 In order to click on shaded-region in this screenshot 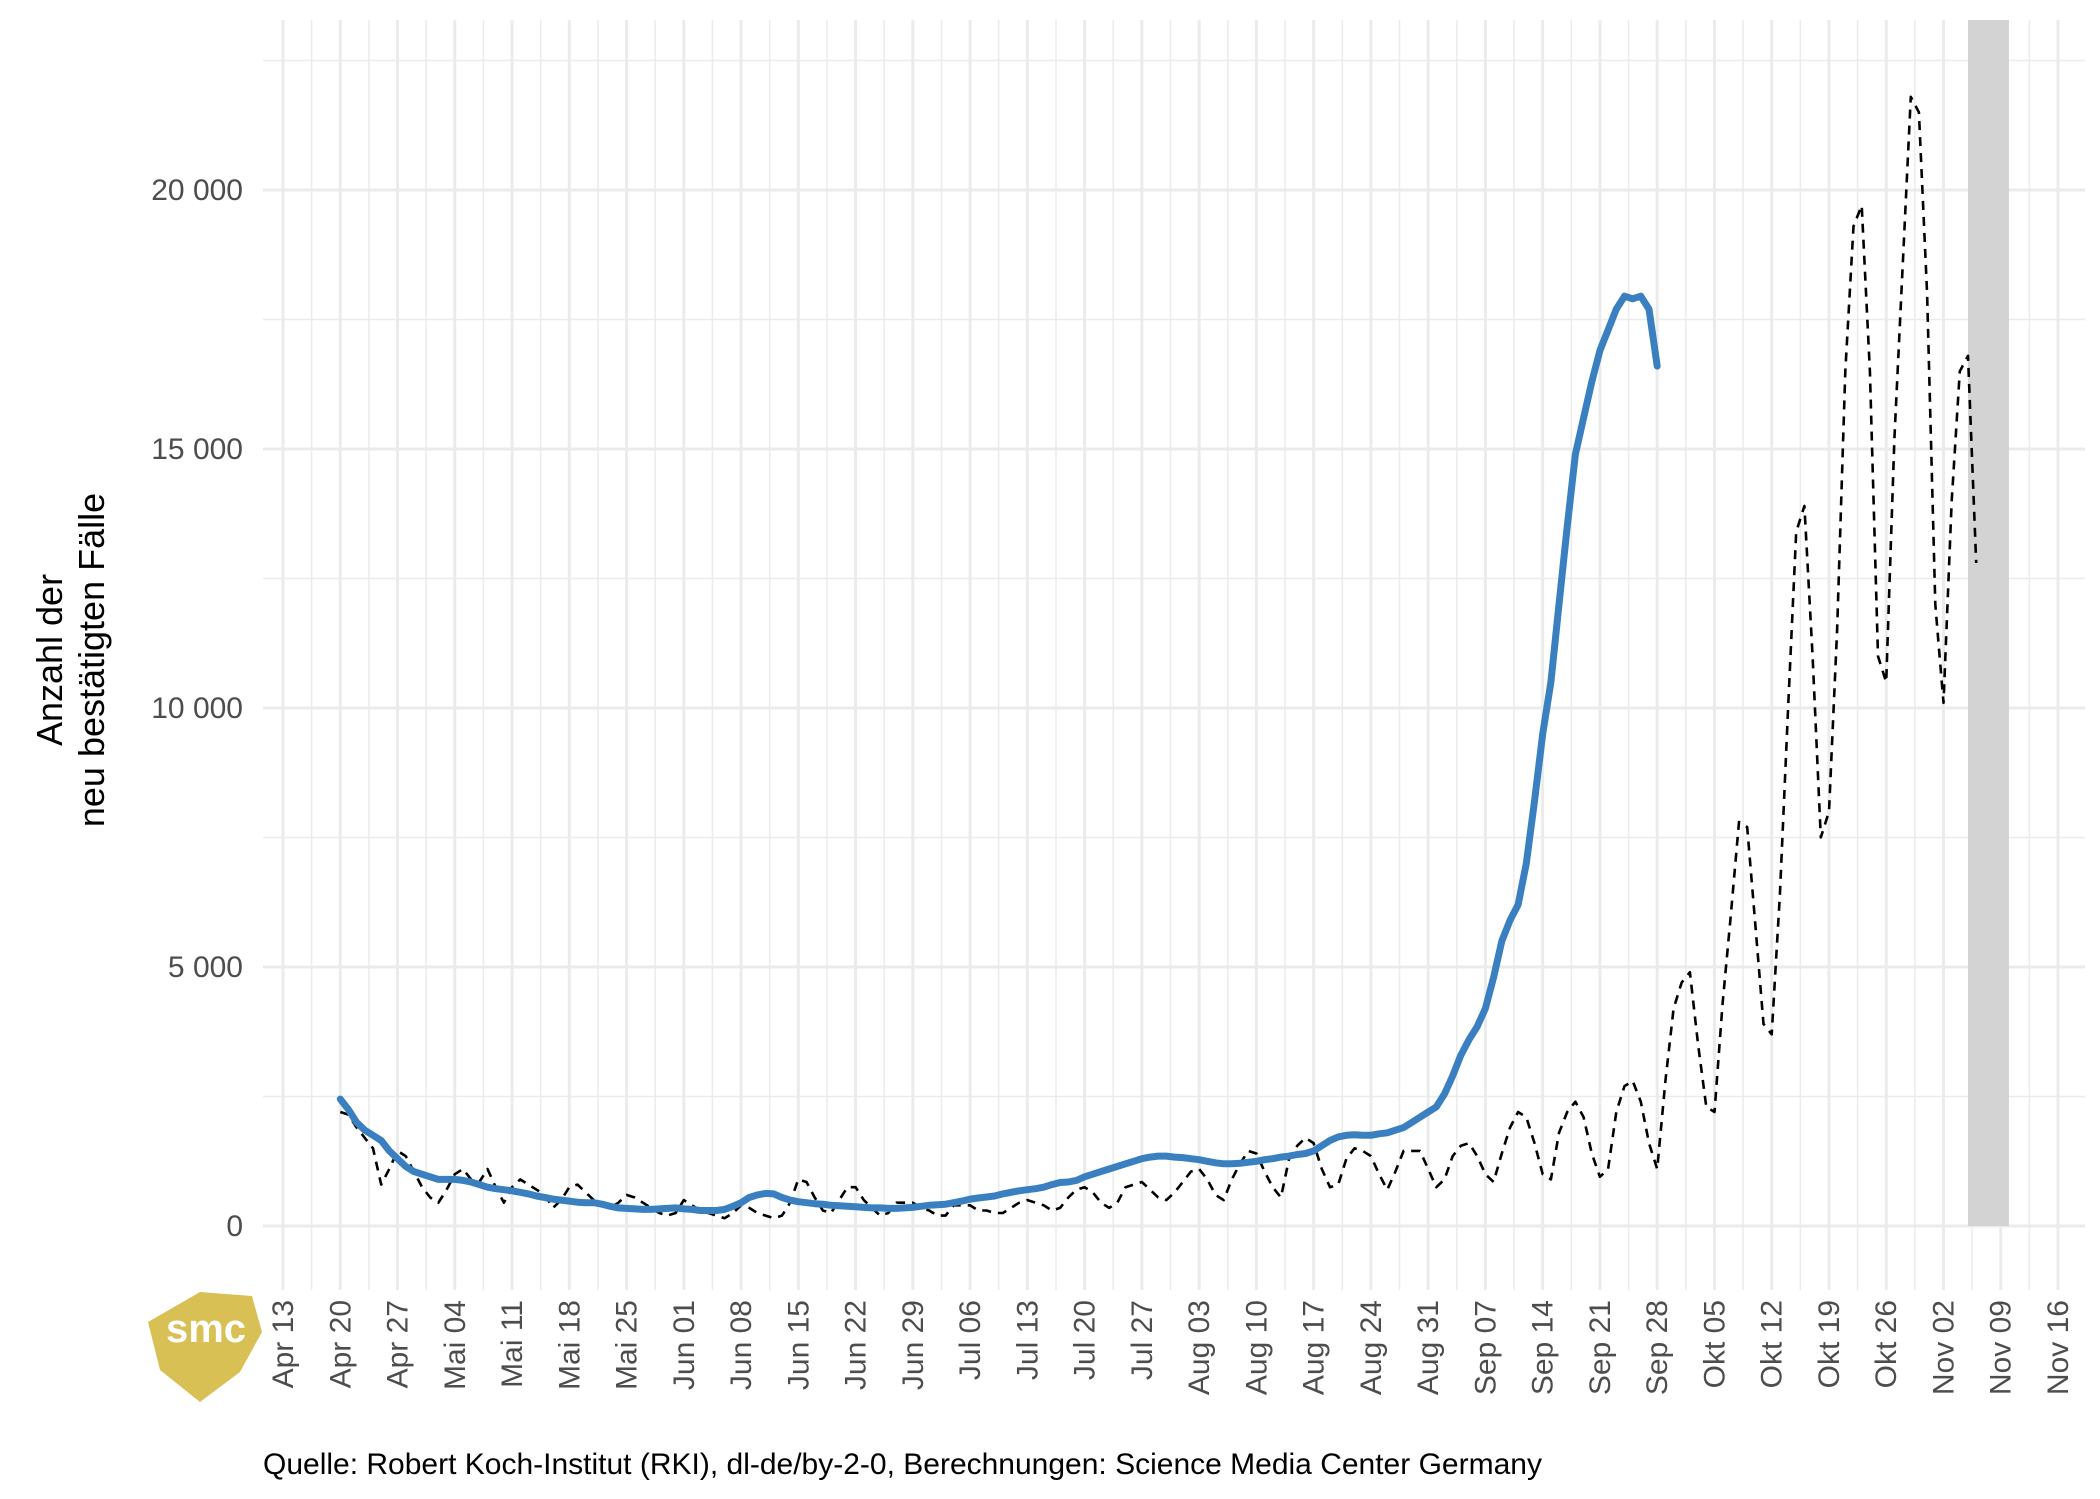, I will do `click(1988, 623)`.